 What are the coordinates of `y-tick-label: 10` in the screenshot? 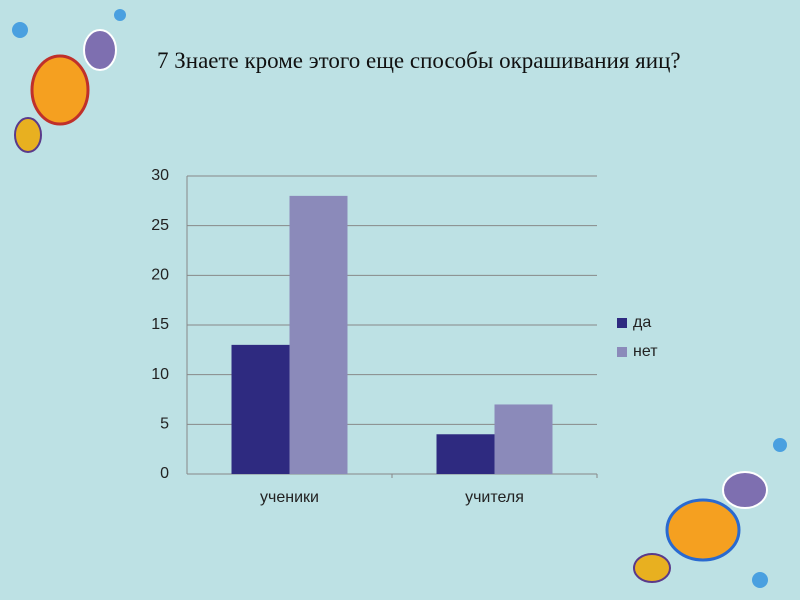 It's located at (160, 374).